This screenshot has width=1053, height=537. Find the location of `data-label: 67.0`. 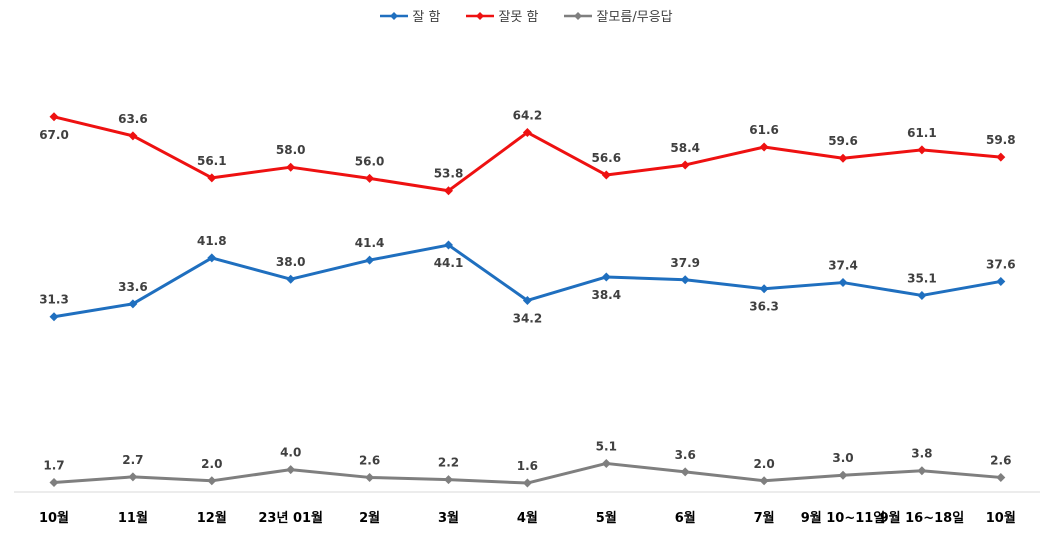

data-label: 67.0 is located at coordinates (54, 135).